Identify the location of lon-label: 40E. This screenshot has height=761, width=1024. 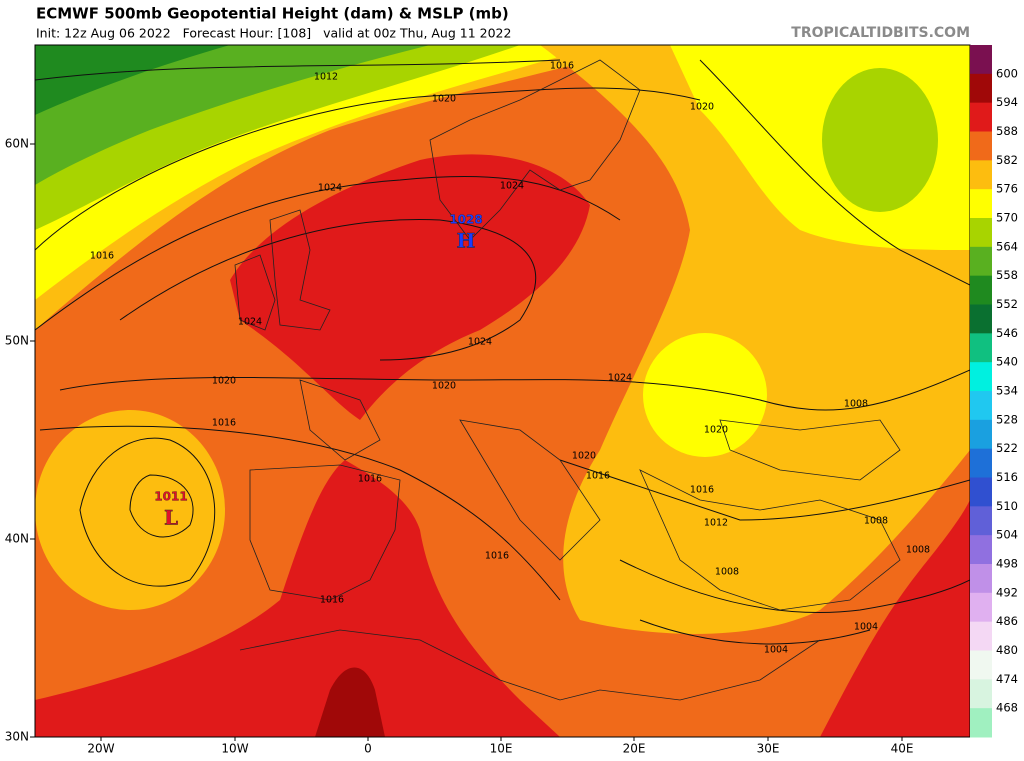
(902, 749).